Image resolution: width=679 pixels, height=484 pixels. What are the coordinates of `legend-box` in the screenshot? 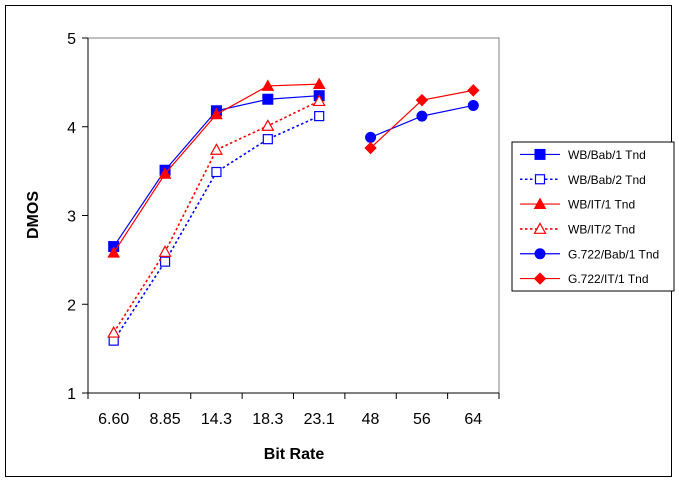 It's located at (593, 216).